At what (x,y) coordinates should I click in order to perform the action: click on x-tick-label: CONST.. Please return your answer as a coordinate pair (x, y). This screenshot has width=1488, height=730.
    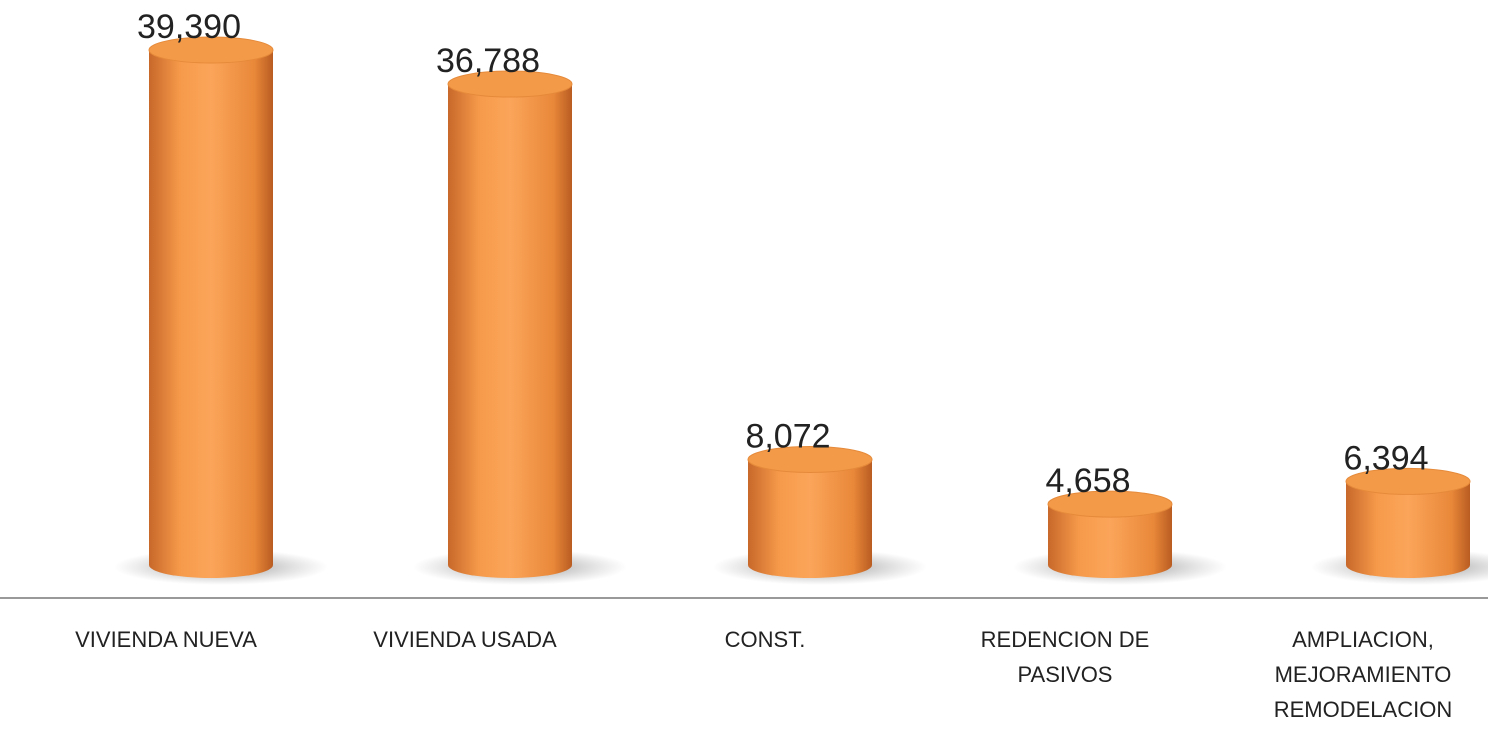
    Looking at the image, I should click on (765, 639).